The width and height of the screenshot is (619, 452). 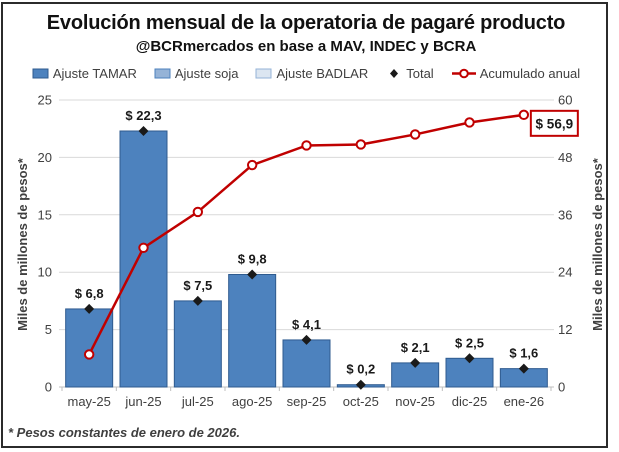 What do you see at coordinates (88, 401) in the screenshot?
I see `x-axis-label-may-25: may-25` at bounding box center [88, 401].